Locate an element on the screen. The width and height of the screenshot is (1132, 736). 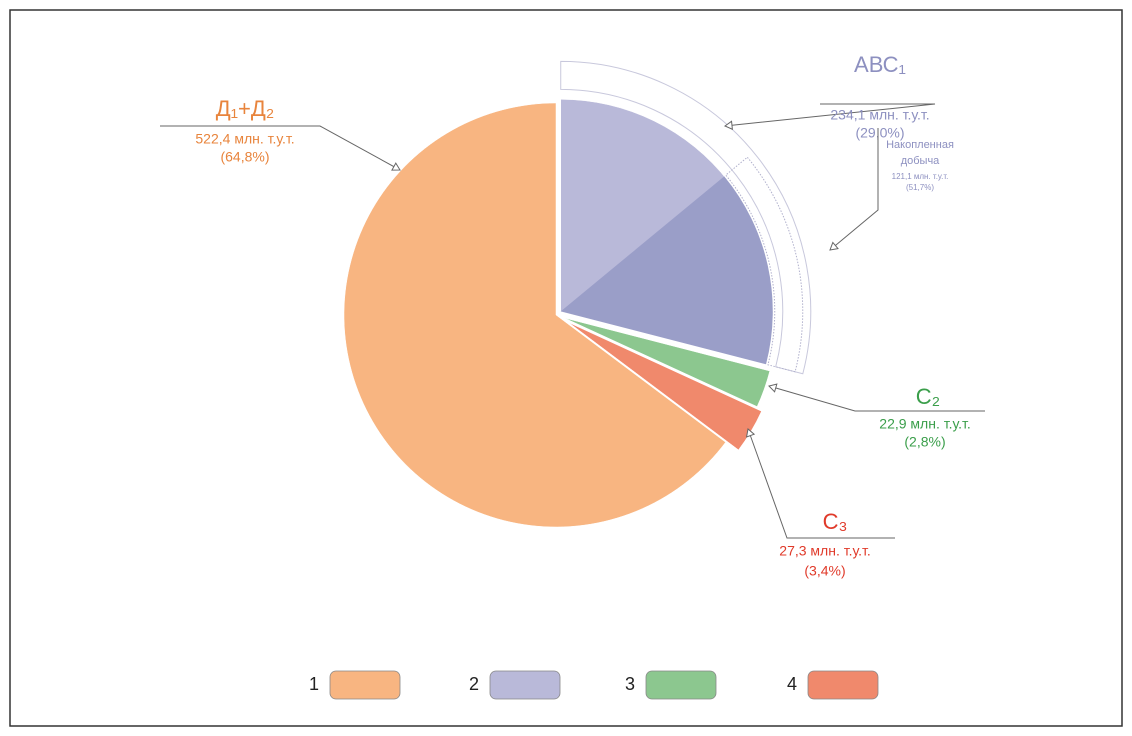
pie-slice is located at coordinates (667, 362).